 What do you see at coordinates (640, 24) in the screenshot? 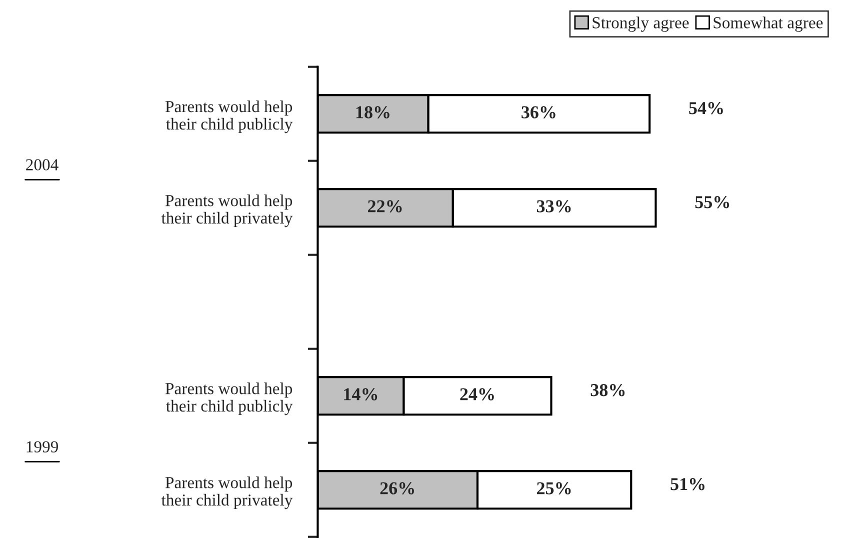
I see `legend-label: Strongly agree` at bounding box center [640, 24].